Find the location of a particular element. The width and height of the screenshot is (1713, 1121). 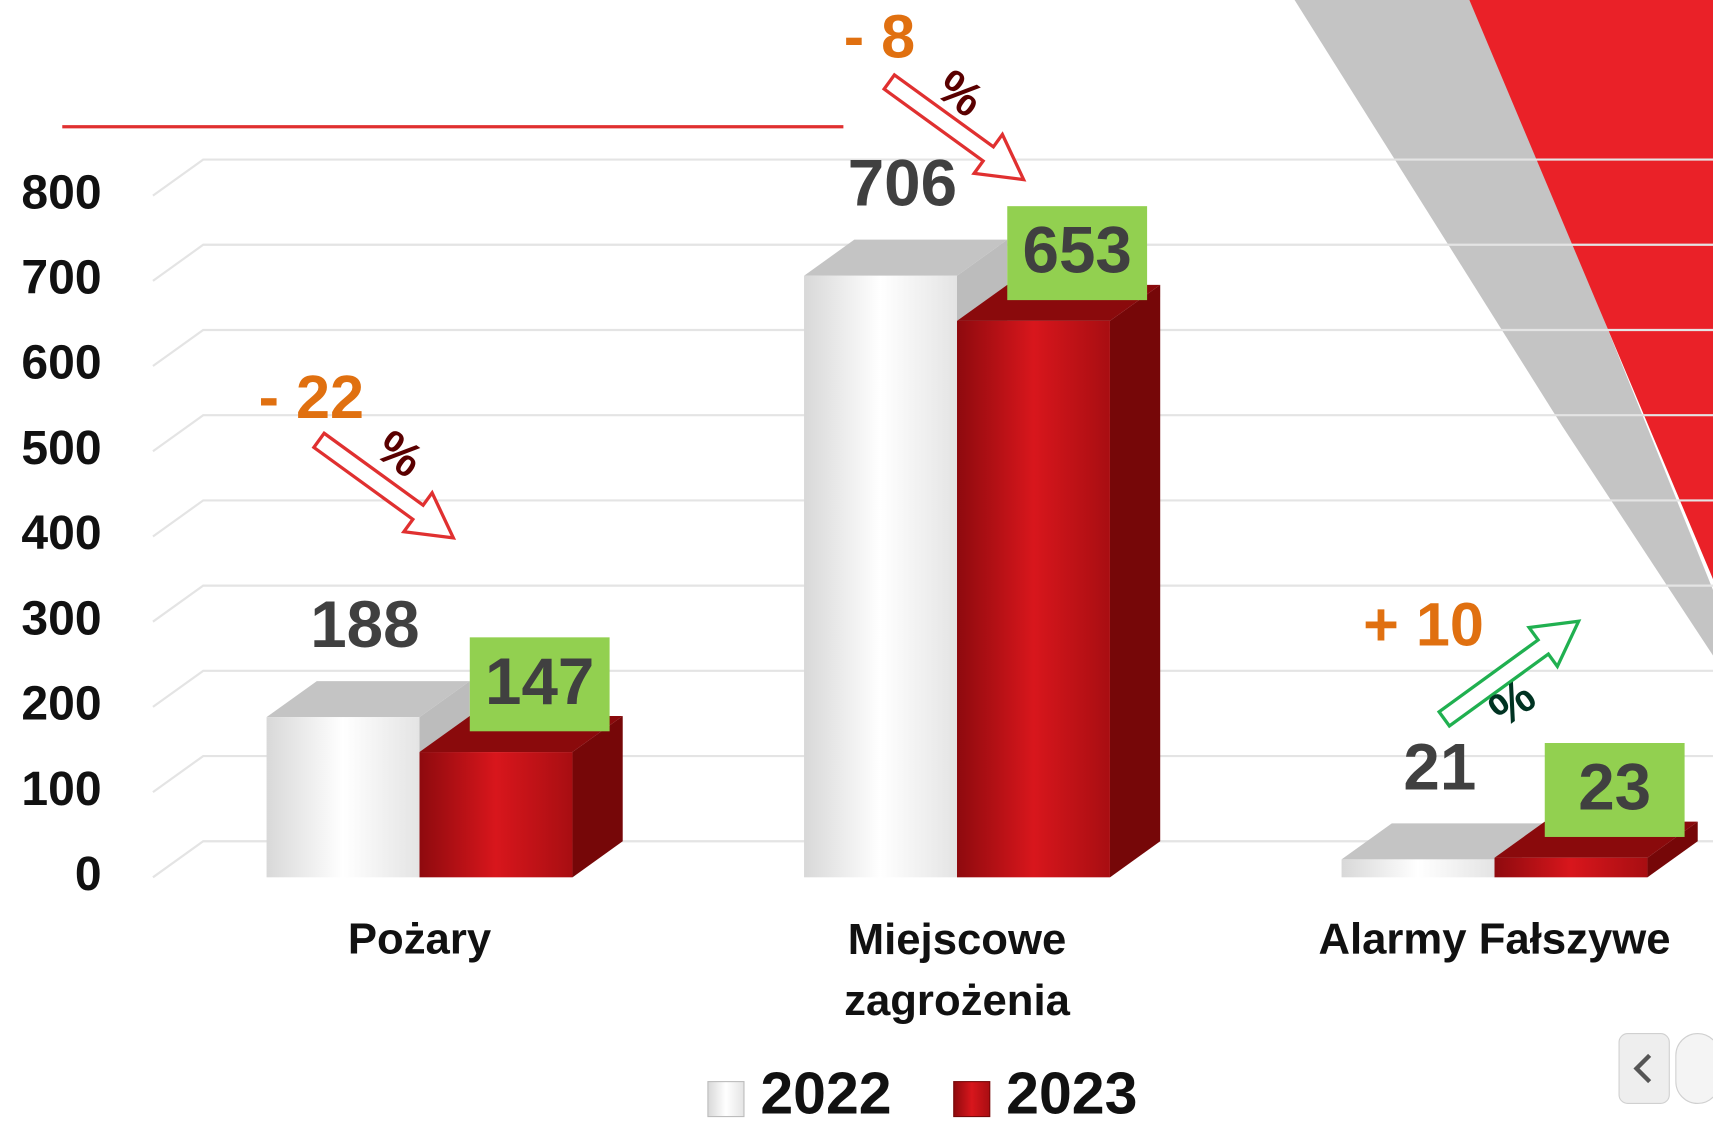

x-tick-label: Miejscowe zagrożenia is located at coordinates (957, 969).